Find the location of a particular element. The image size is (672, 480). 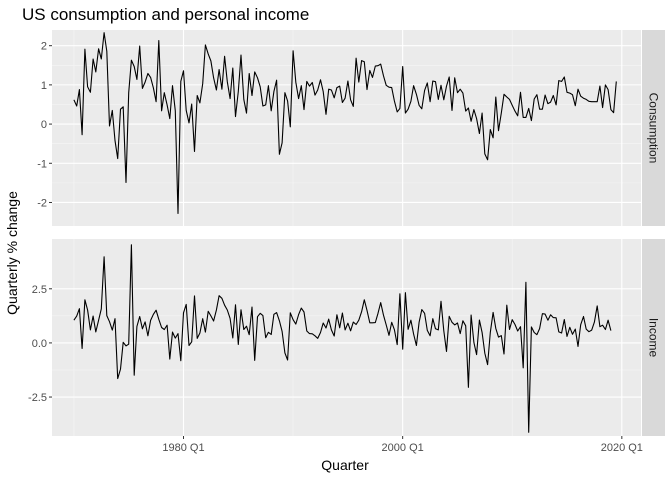

x-tick-label: 1980 Q1 is located at coordinates (183, 448).